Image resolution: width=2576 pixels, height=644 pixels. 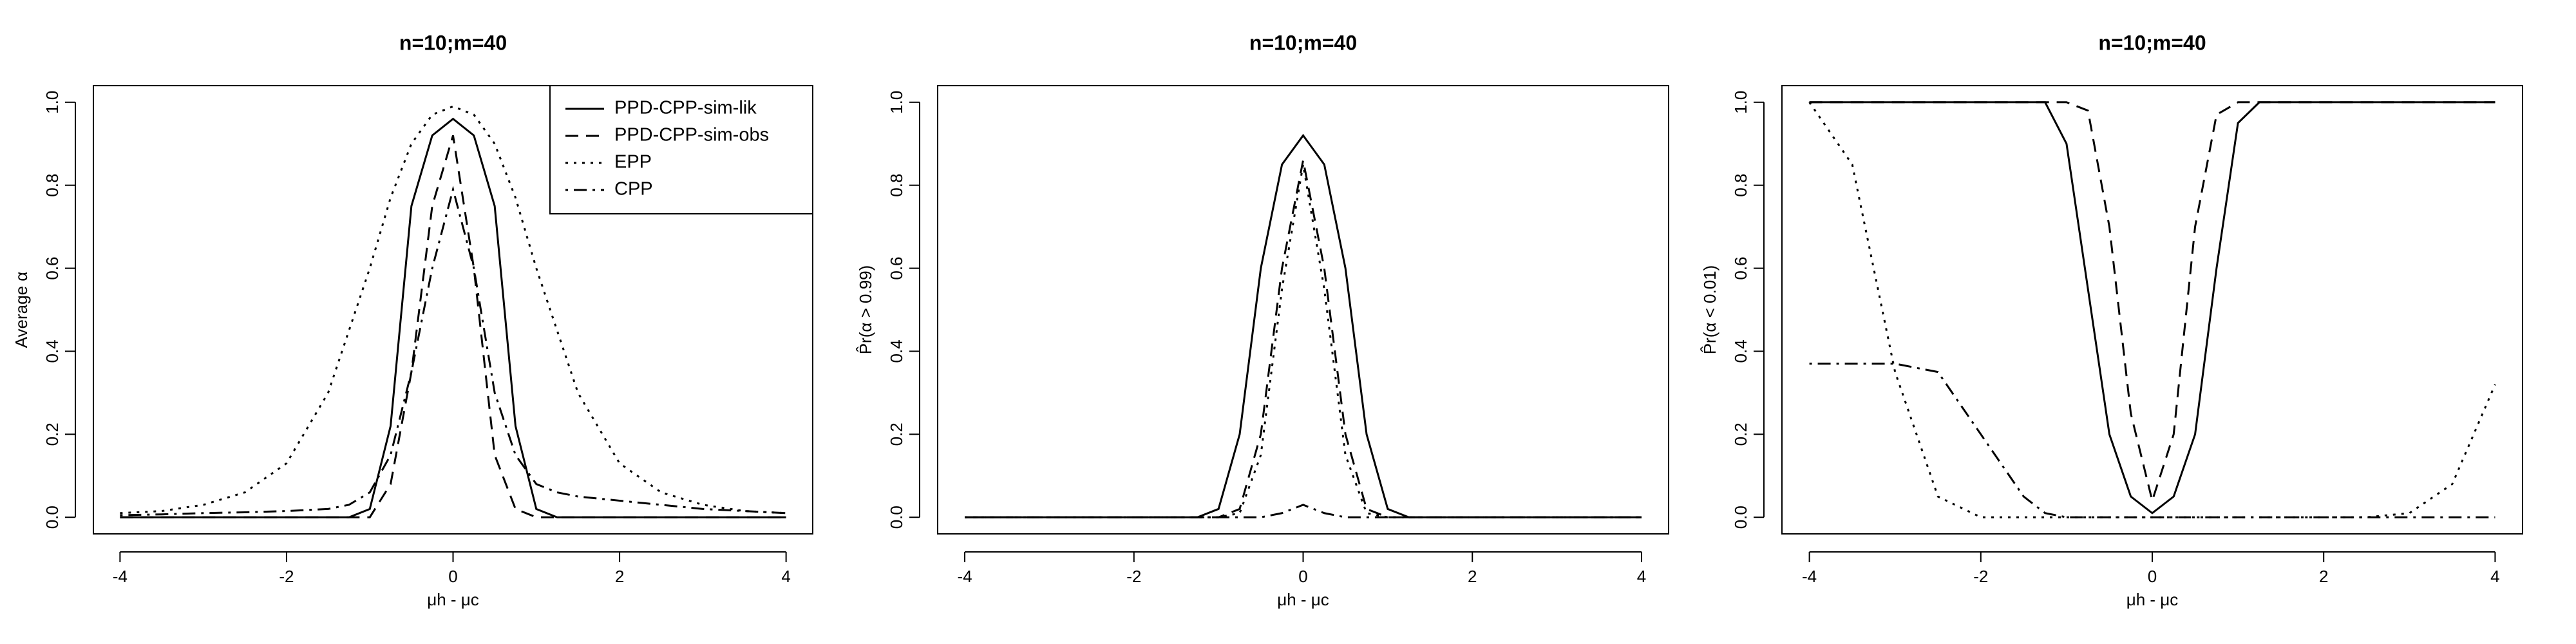 What do you see at coordinates (691, 135) in the screenshot?
I see `legend-label: PPD-CPP-sim-obs` at bounding box center [691, 135].